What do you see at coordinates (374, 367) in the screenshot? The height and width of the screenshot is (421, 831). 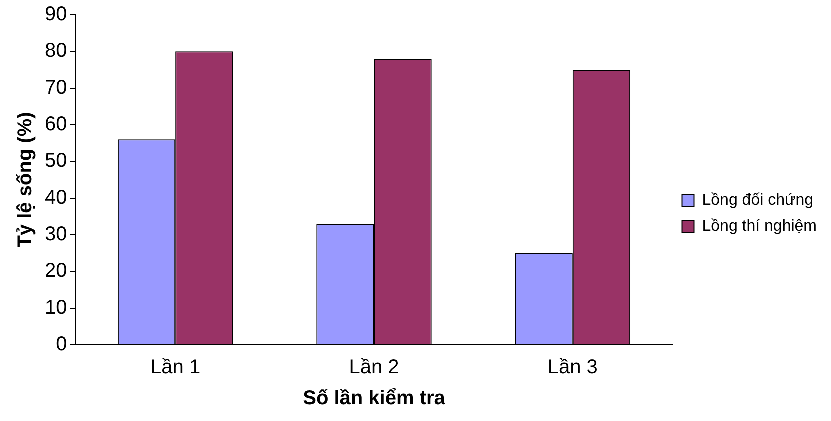 I see `x-tick-label: Lần 2` at bounding box center [374, 367].